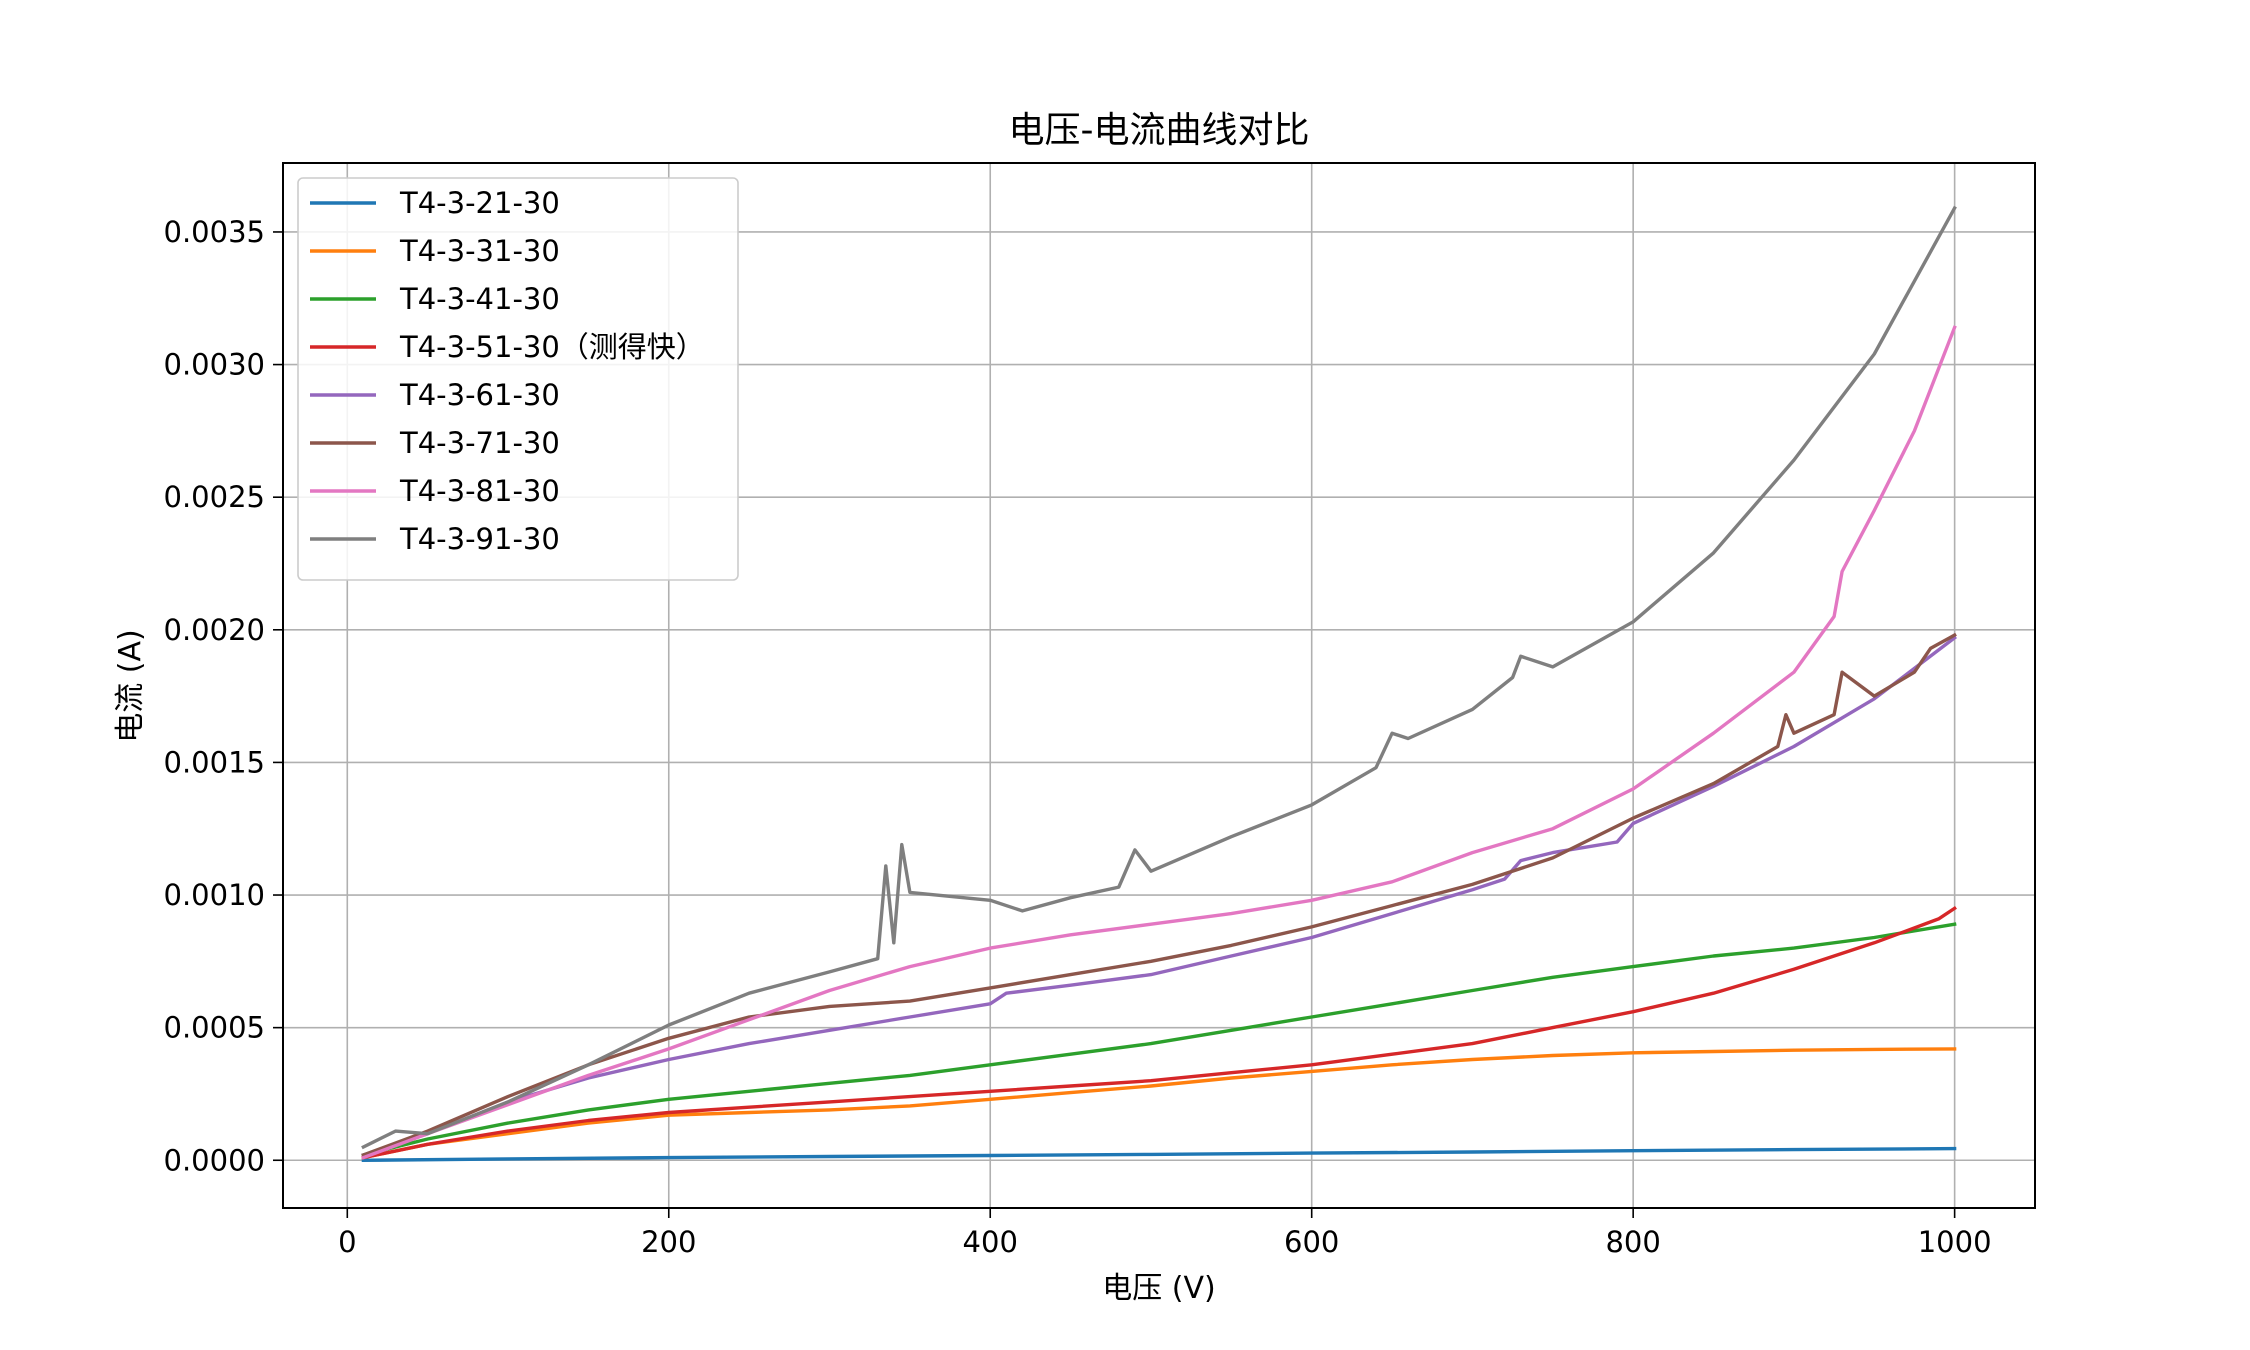 The image size is (2250, 1350). What do you see at coordinates (479, 203) in the screenshot?
I see `legend-entry-1: T4-3-21-30` at bounding box center [479, 203].